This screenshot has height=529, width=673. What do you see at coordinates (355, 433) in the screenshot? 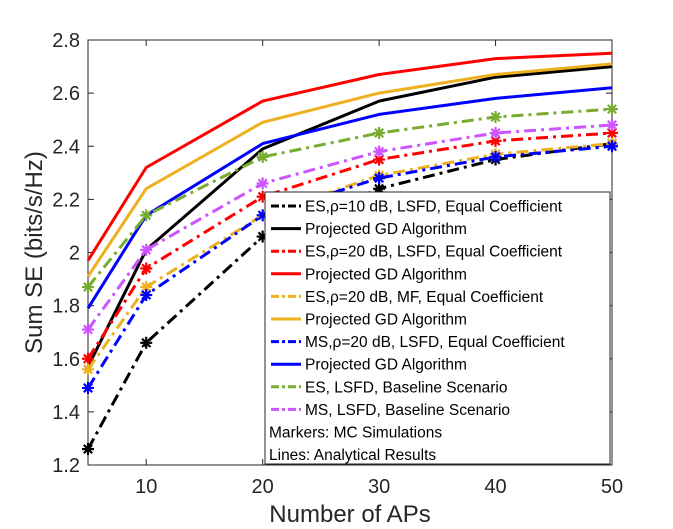
I see `legend-note: Markers: MC Simulations` at bounding box center [355, 433].